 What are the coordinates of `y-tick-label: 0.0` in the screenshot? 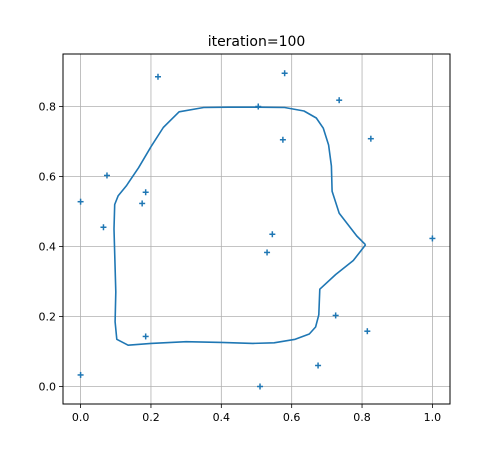 It's located at (48, 387).